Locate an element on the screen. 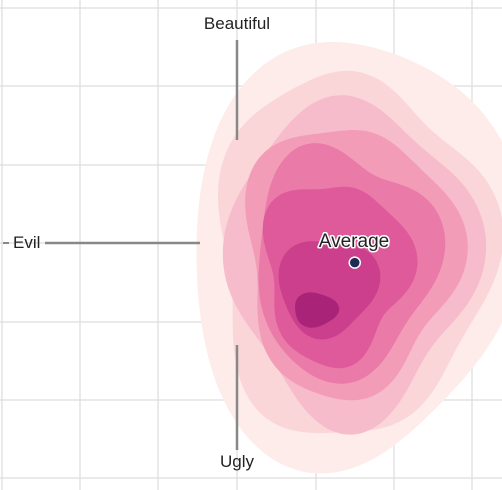  average-label: Average is located at coordinates (354, 241).